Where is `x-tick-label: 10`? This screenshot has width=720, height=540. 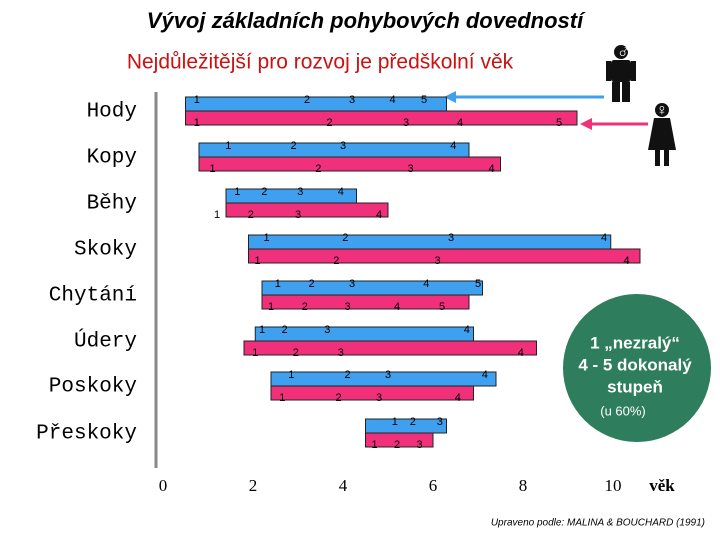 x-tick-label: 10 is located at coordinates (613, 485).